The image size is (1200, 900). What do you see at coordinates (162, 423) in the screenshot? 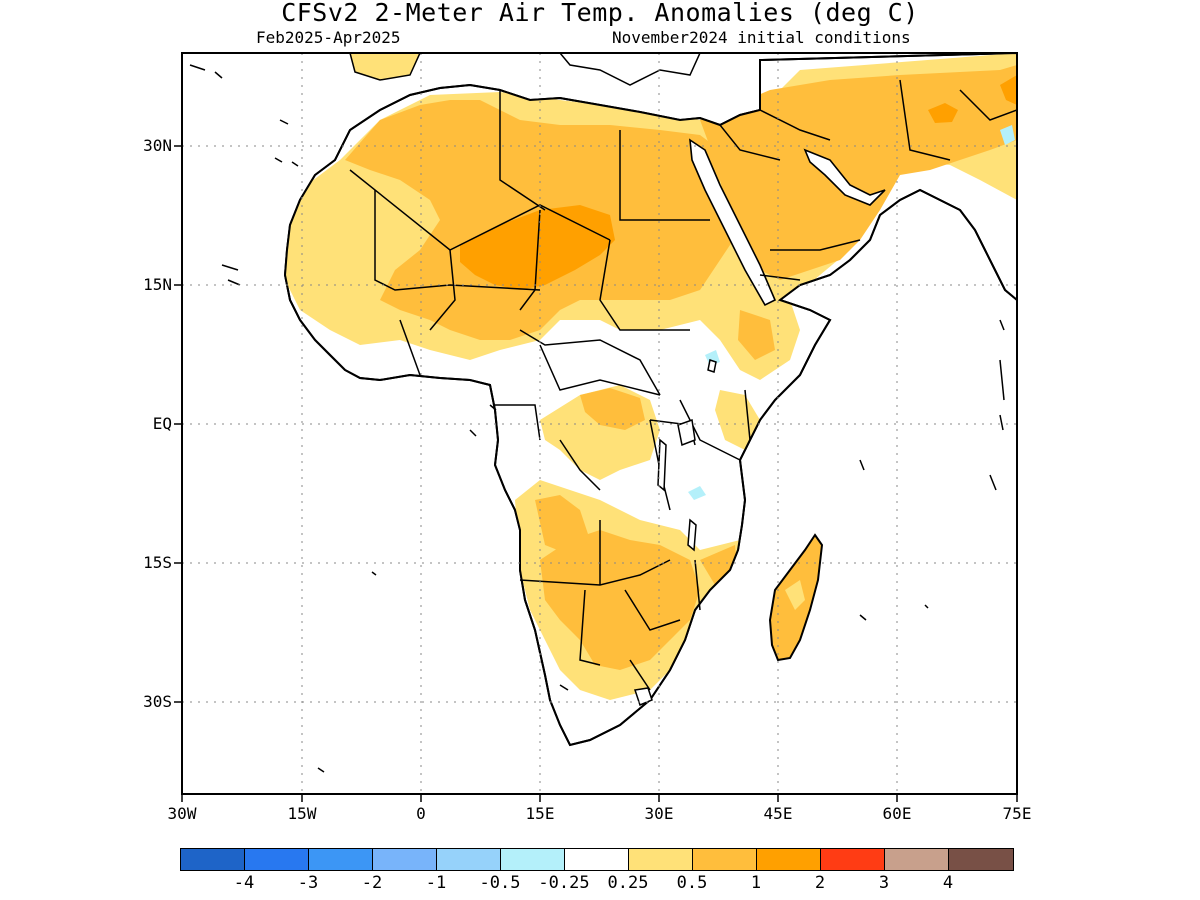
I see `lat-label: EQ` at bounding box center [162, 423].